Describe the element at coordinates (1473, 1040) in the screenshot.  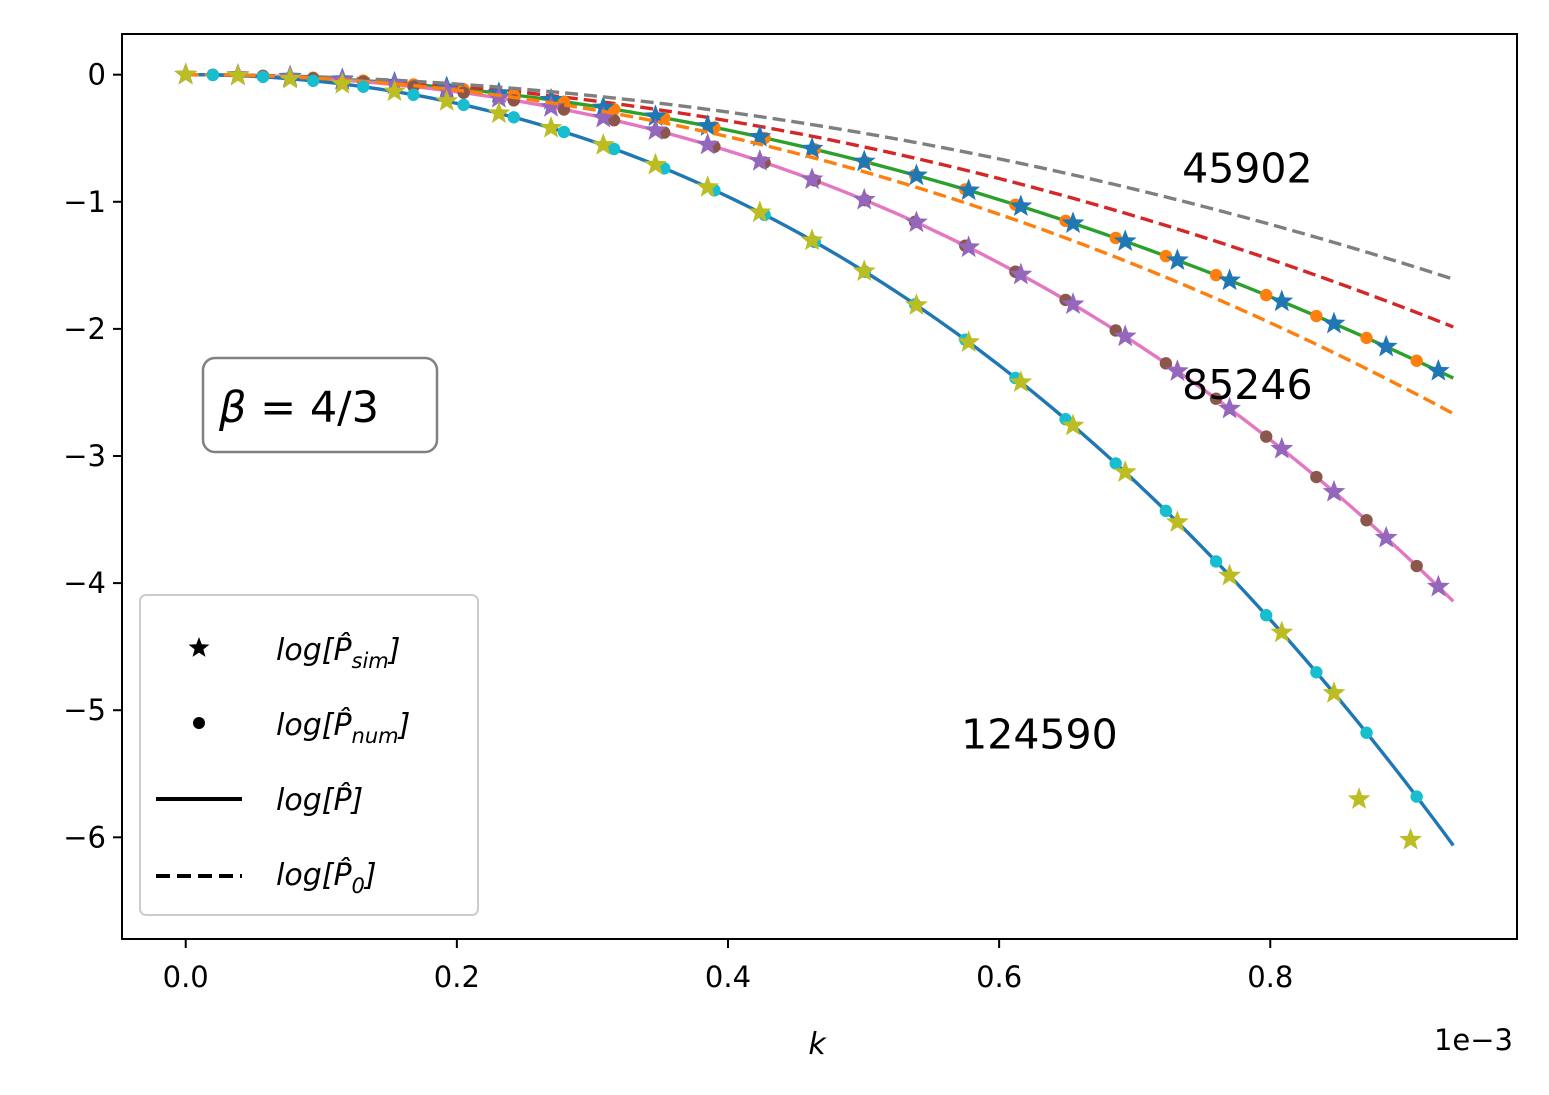
I see `x-scale-offset-label: 1e−3` at that location.